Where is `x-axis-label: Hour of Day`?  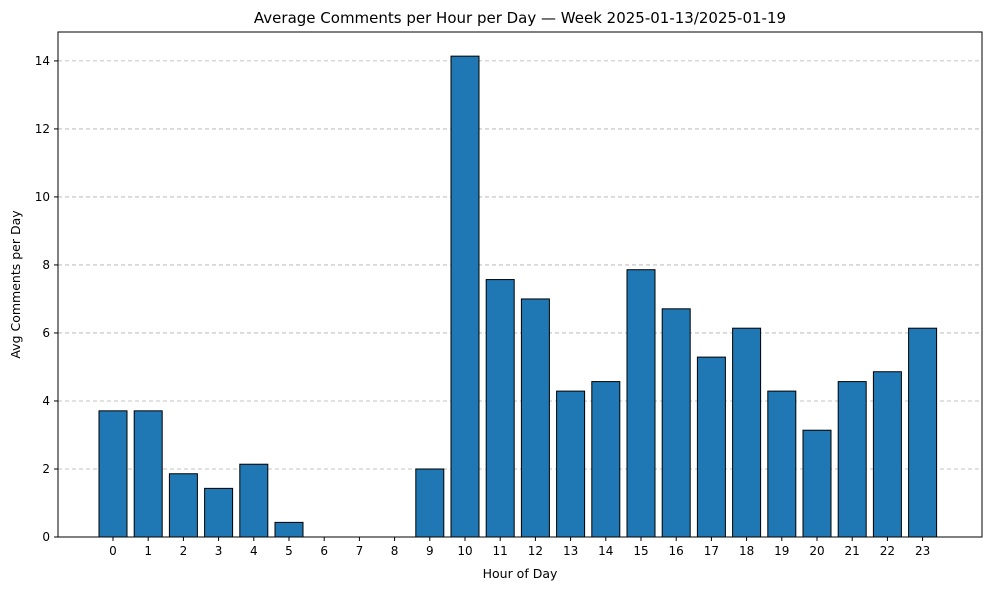 x-axis-label: Hour of Day is located at coordinates (520, 573).